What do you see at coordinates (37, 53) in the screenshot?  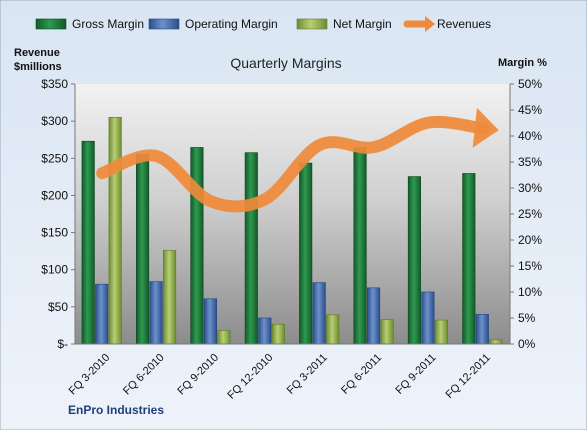 I see `left-axis-label-line1: Revenue` at bounding box center [37, 53].